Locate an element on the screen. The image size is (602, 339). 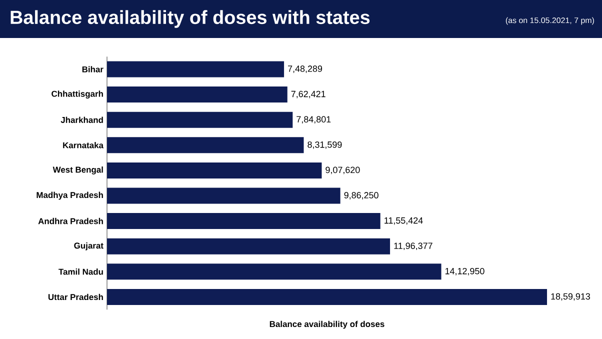
y-tick-label: Bihar is located at coordinates (93, 69).